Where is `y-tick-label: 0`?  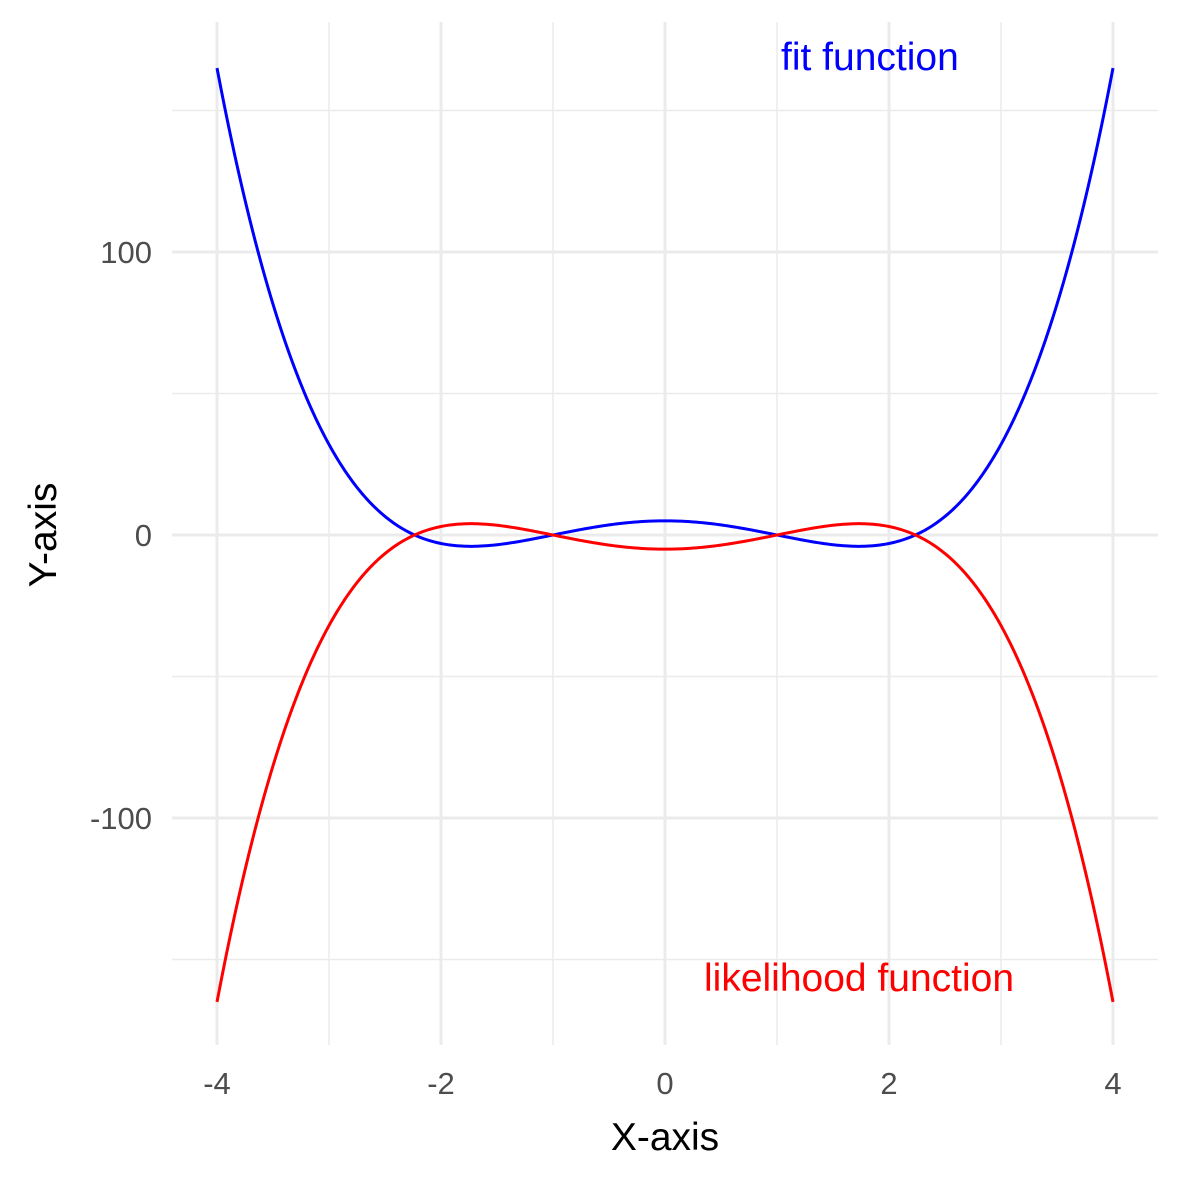 y-tick-label: 0 is located at coordinates (143, 535).